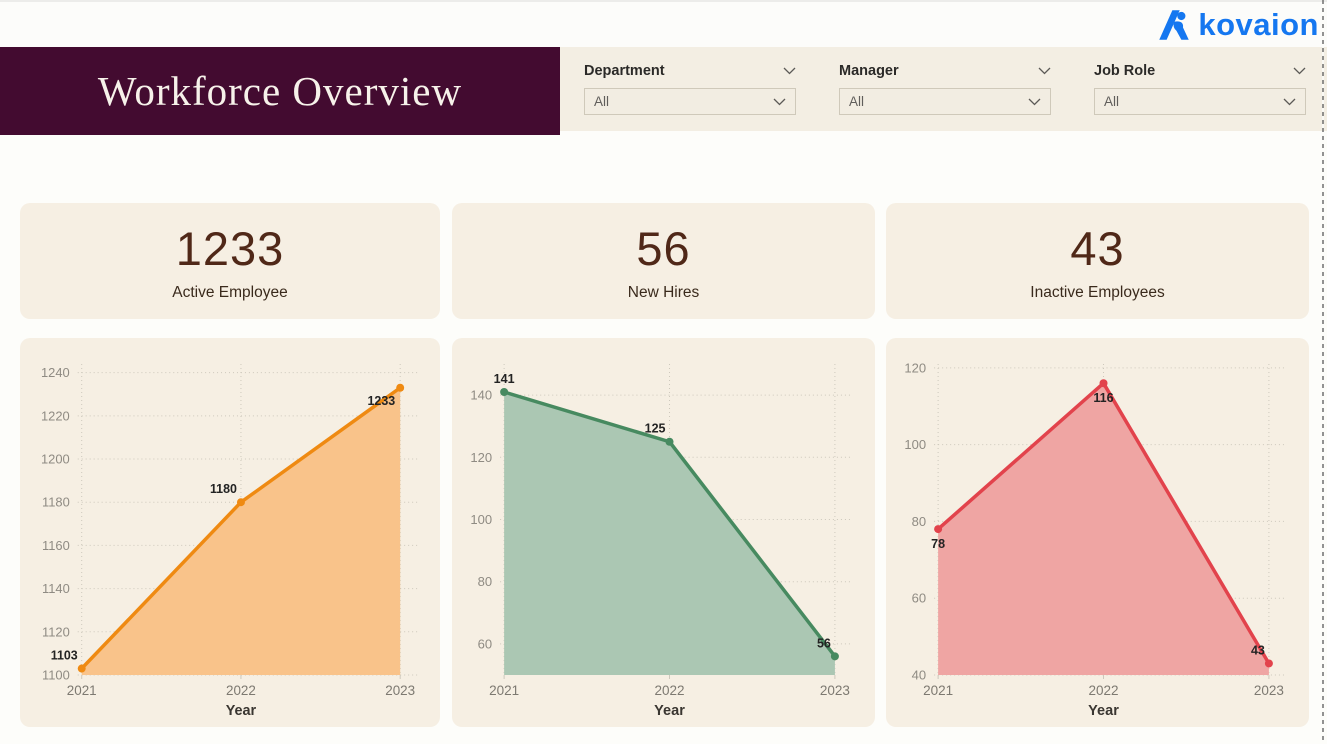  Describe the element at coordinates (56, 631) in the screenshot. I see `svg-text: 1120` at that location.